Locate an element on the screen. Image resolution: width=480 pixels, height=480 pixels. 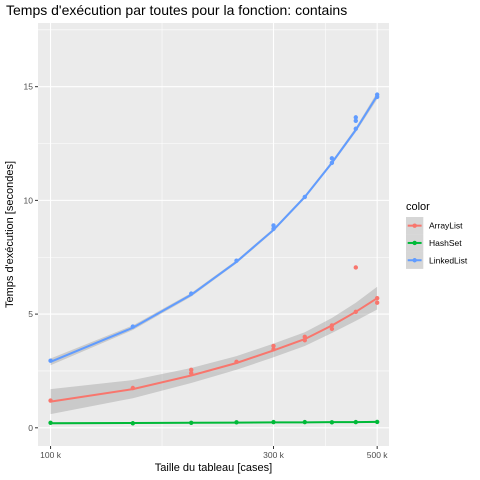
x-axis: 100 k 300 k 500 k is located at coordinates (214, 453).